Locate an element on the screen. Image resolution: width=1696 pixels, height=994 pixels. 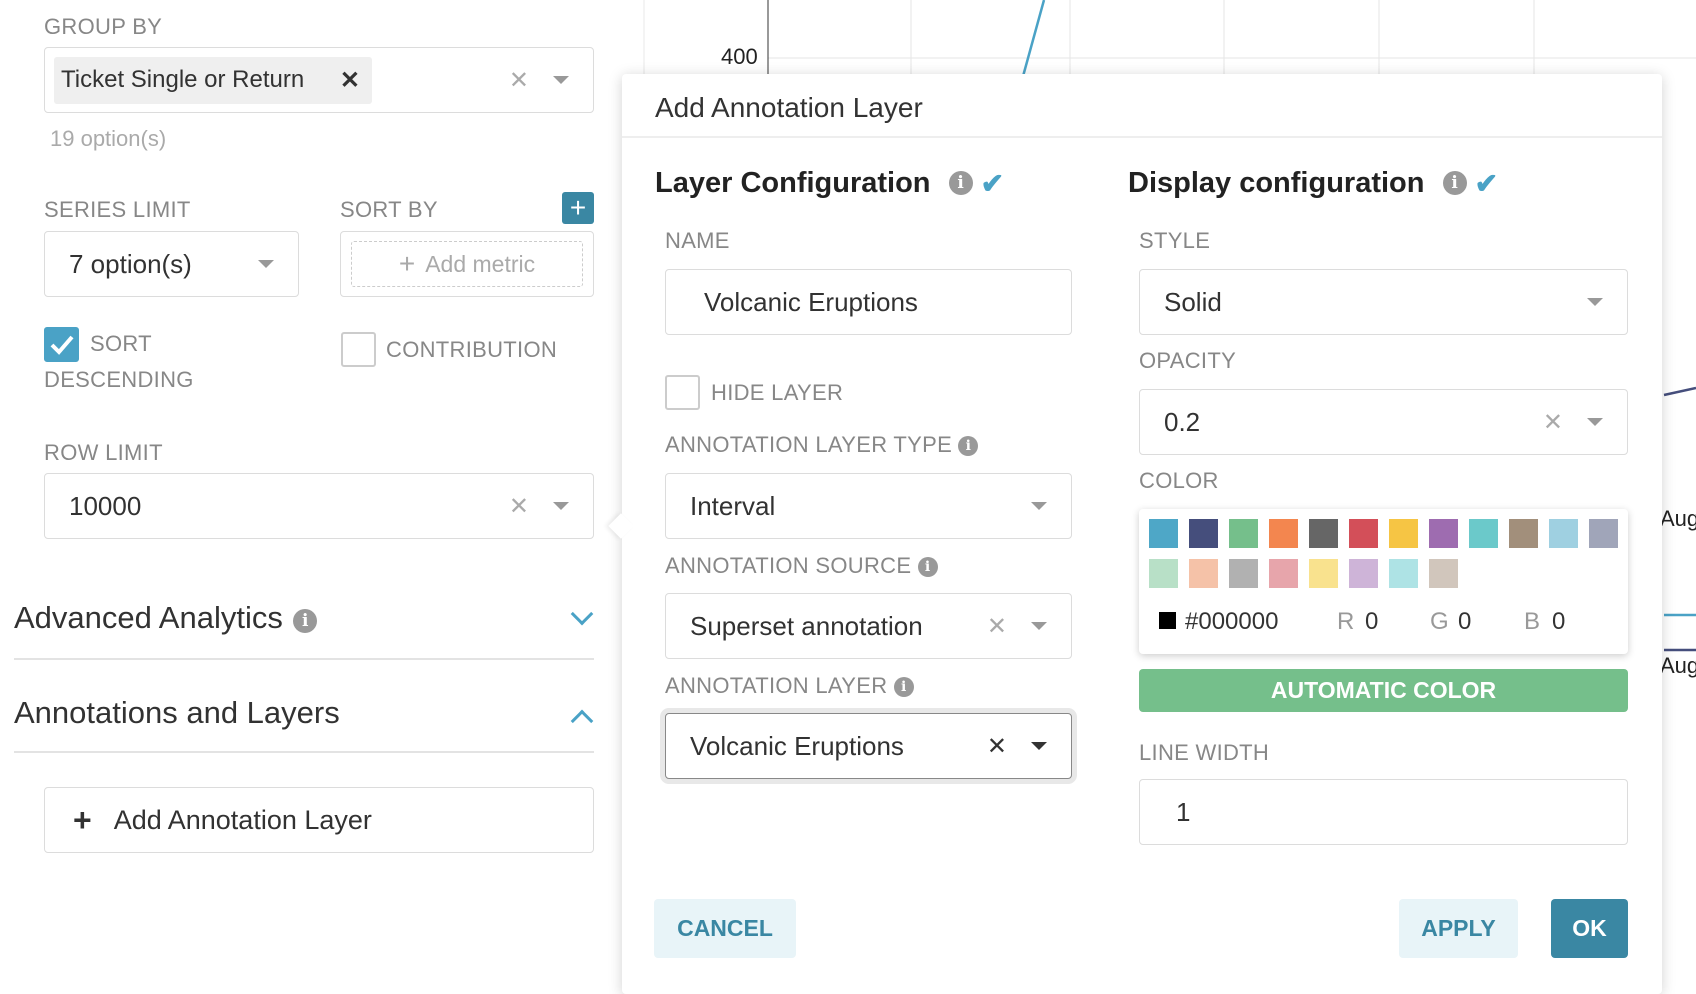
annotation-layer-select: Volcanic Eruptions ✕ is located at coordinates (868, 746).